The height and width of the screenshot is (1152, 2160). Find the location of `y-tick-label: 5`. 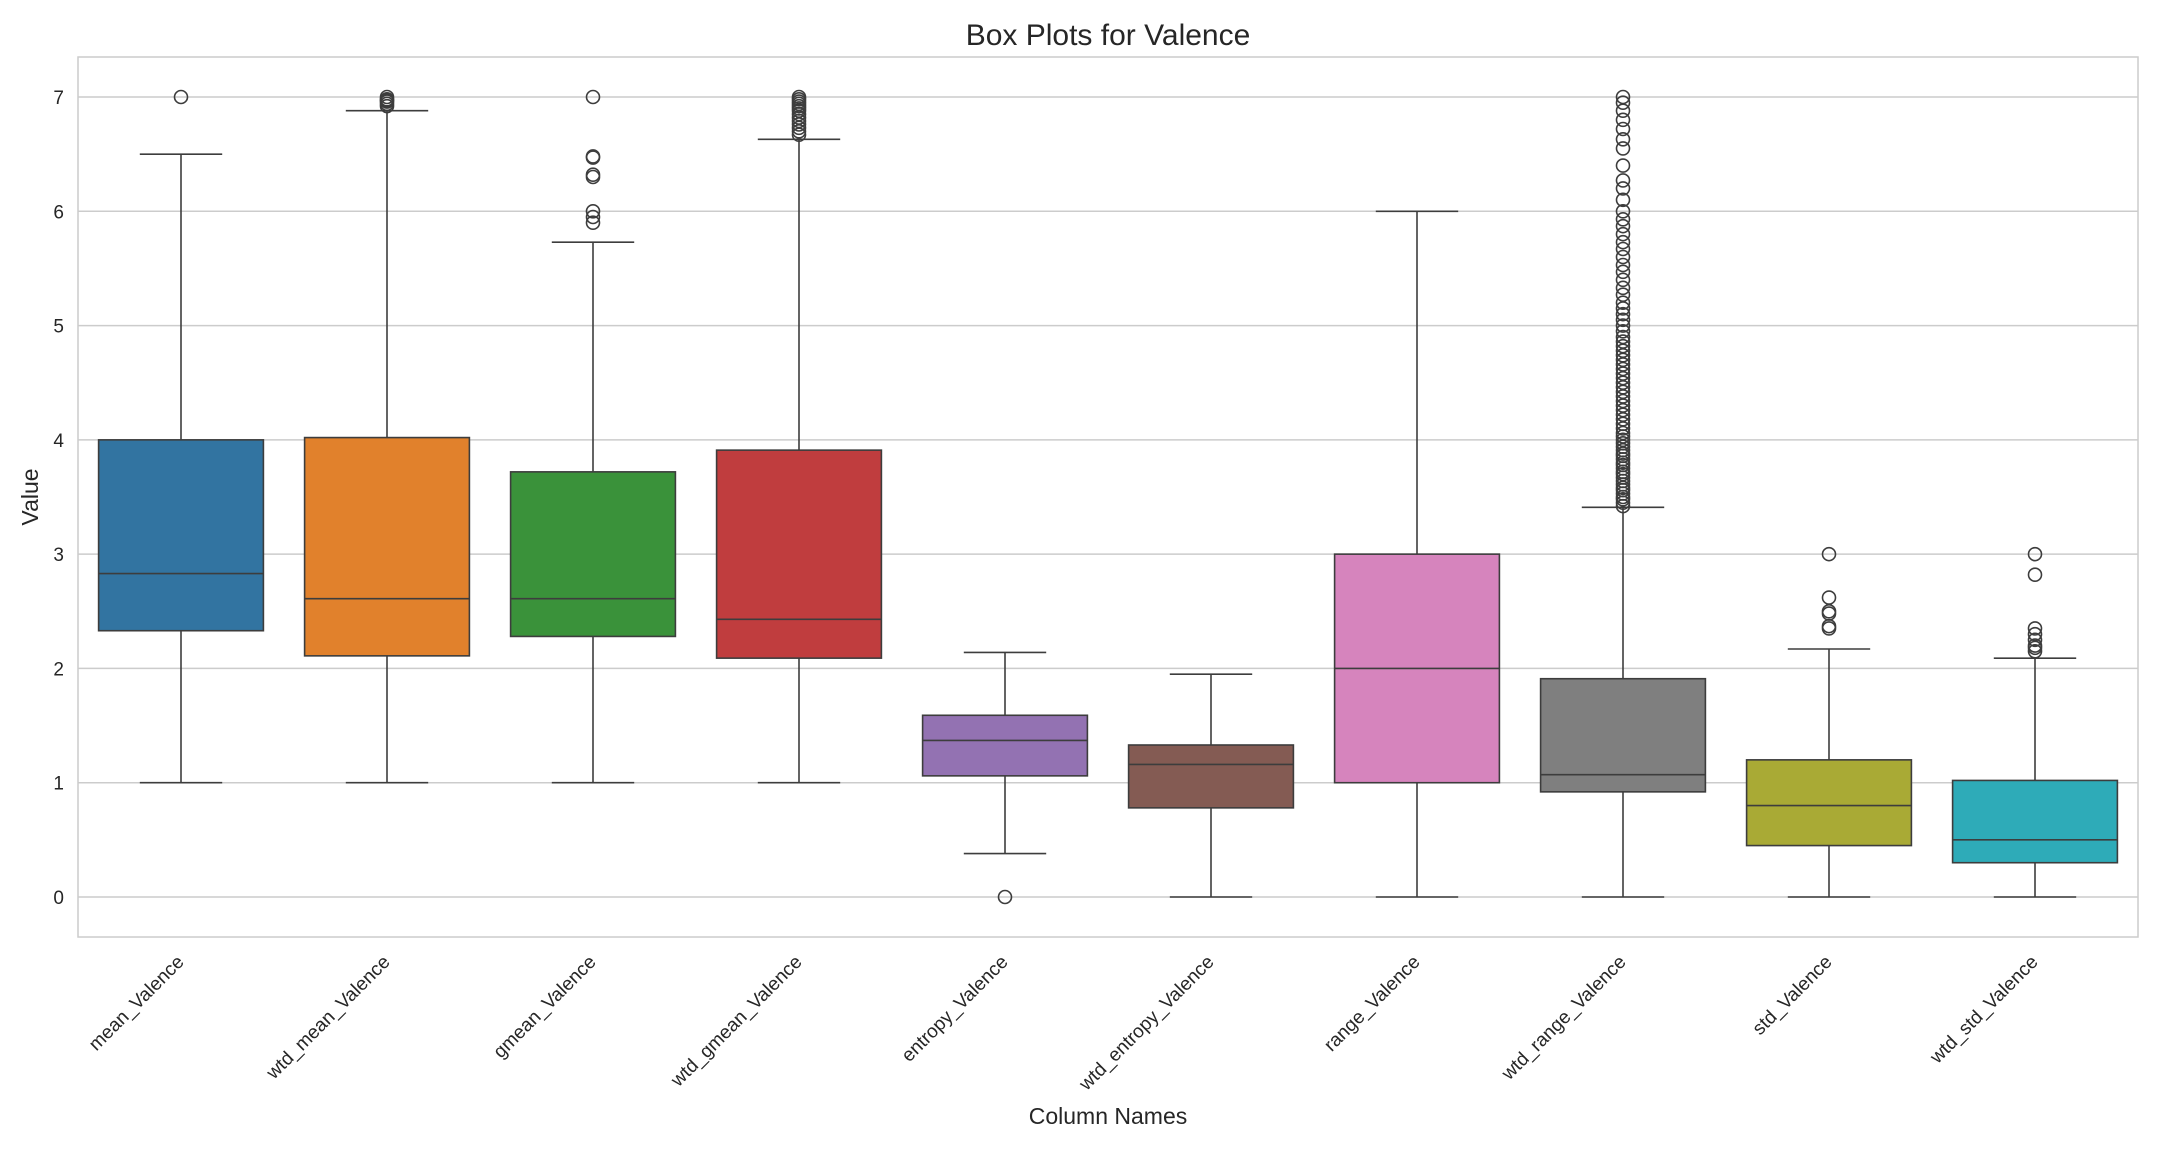

y-tick-label: 5 is located at coordinates (58, 327).